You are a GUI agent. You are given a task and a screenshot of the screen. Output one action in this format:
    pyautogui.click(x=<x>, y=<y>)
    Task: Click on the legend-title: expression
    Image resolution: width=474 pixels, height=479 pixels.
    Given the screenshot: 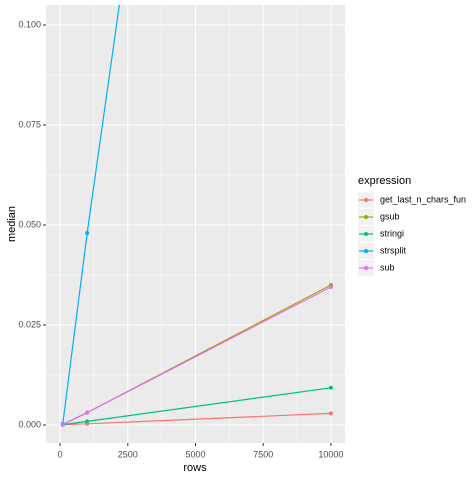 What is the action you would take?
    pyautogui.click(x=384, y=181)
    